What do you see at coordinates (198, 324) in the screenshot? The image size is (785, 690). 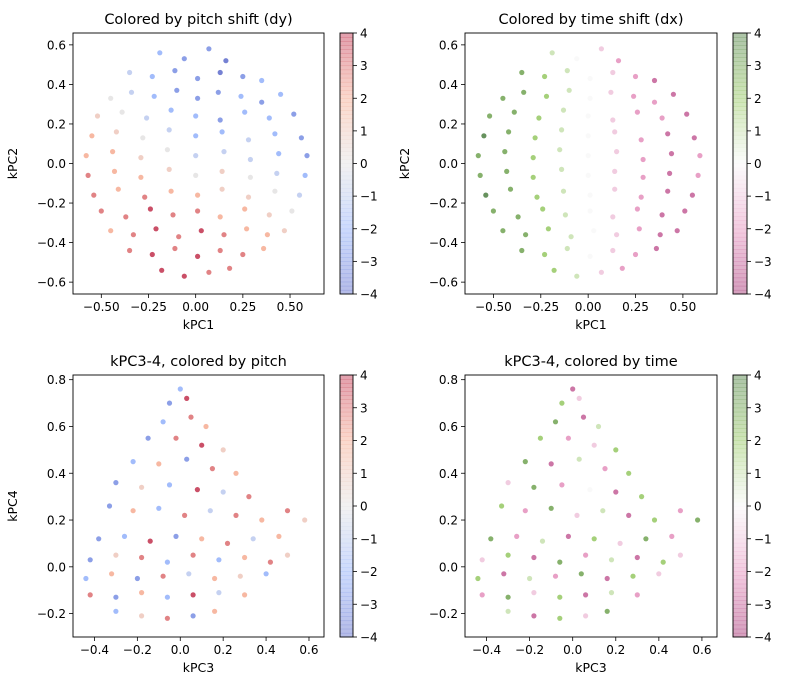 I see `x-axis-label: kPC1` at bounding box center [198, 324].